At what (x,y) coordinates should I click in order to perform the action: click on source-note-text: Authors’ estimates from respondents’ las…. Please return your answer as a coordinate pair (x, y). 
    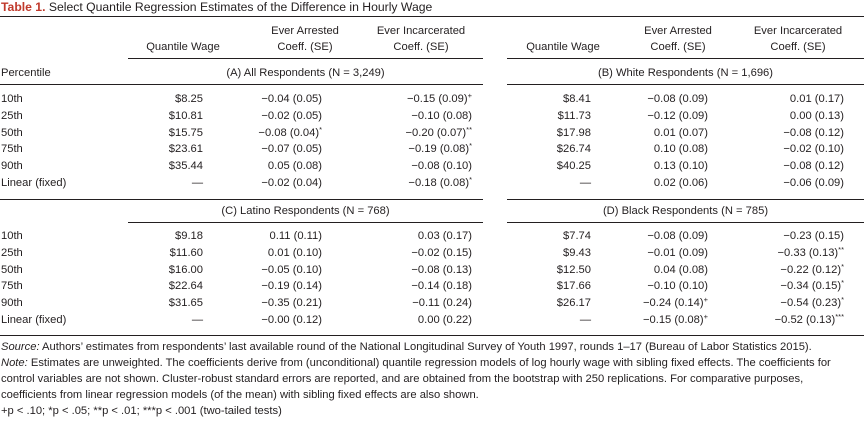
    Looking at the image, I should click on (425, 347).